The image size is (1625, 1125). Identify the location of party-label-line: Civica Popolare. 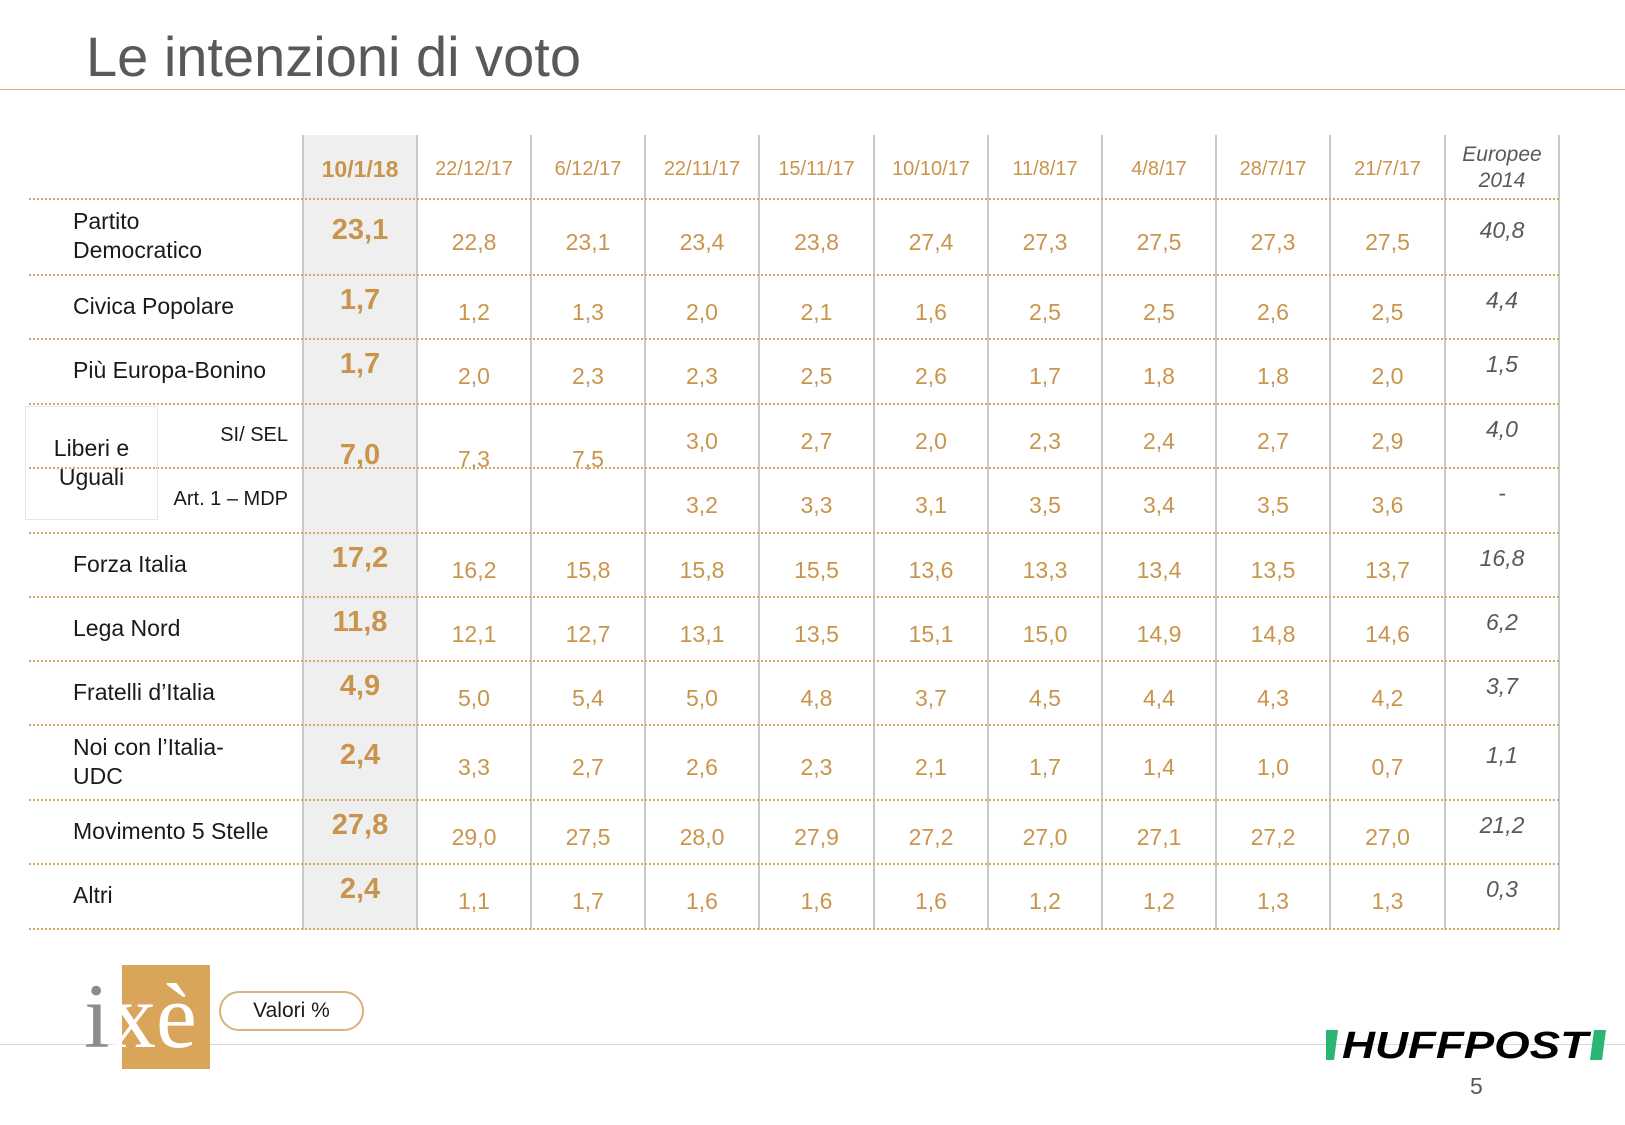
(154, 305).